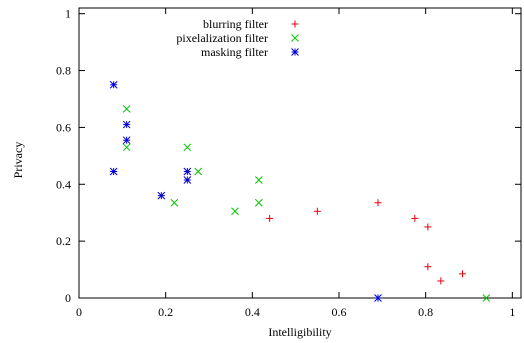  Describe the element at coordinates (79, 312) in the screenshot. I see `x-tick-label: 0` at that location.